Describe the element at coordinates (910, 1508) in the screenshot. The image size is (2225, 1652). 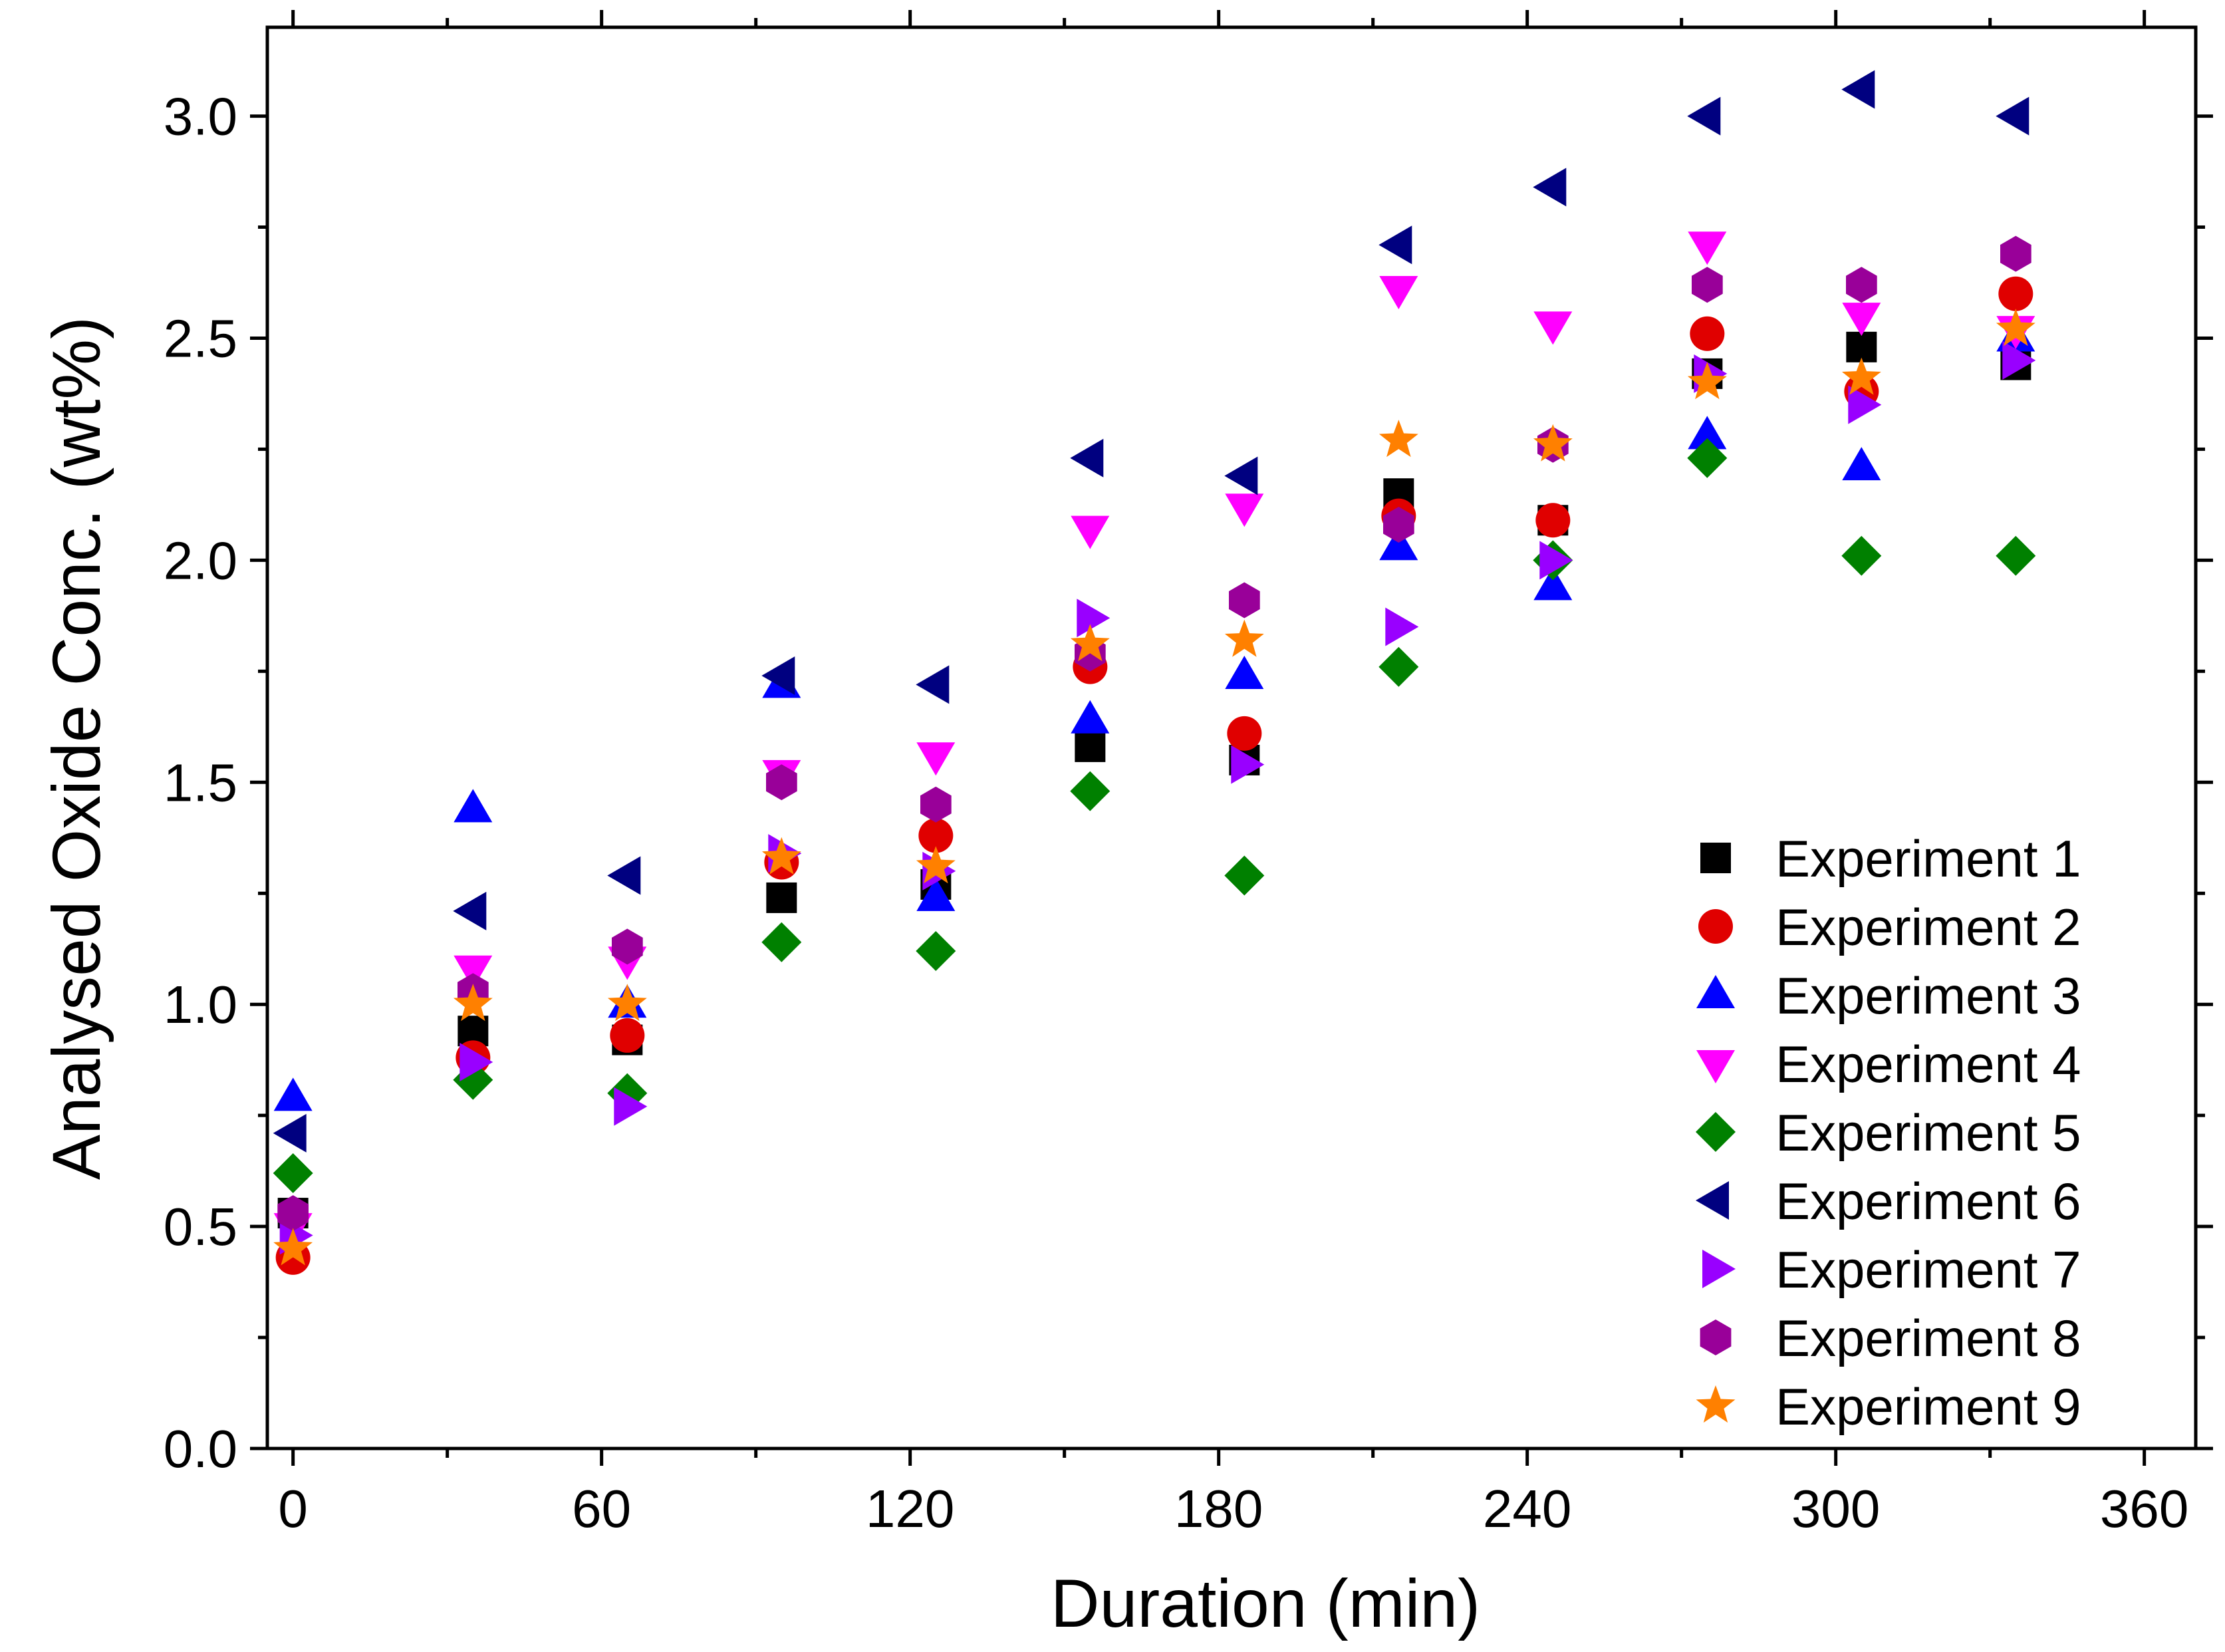
I see `x-tick-label: 120` at that location.